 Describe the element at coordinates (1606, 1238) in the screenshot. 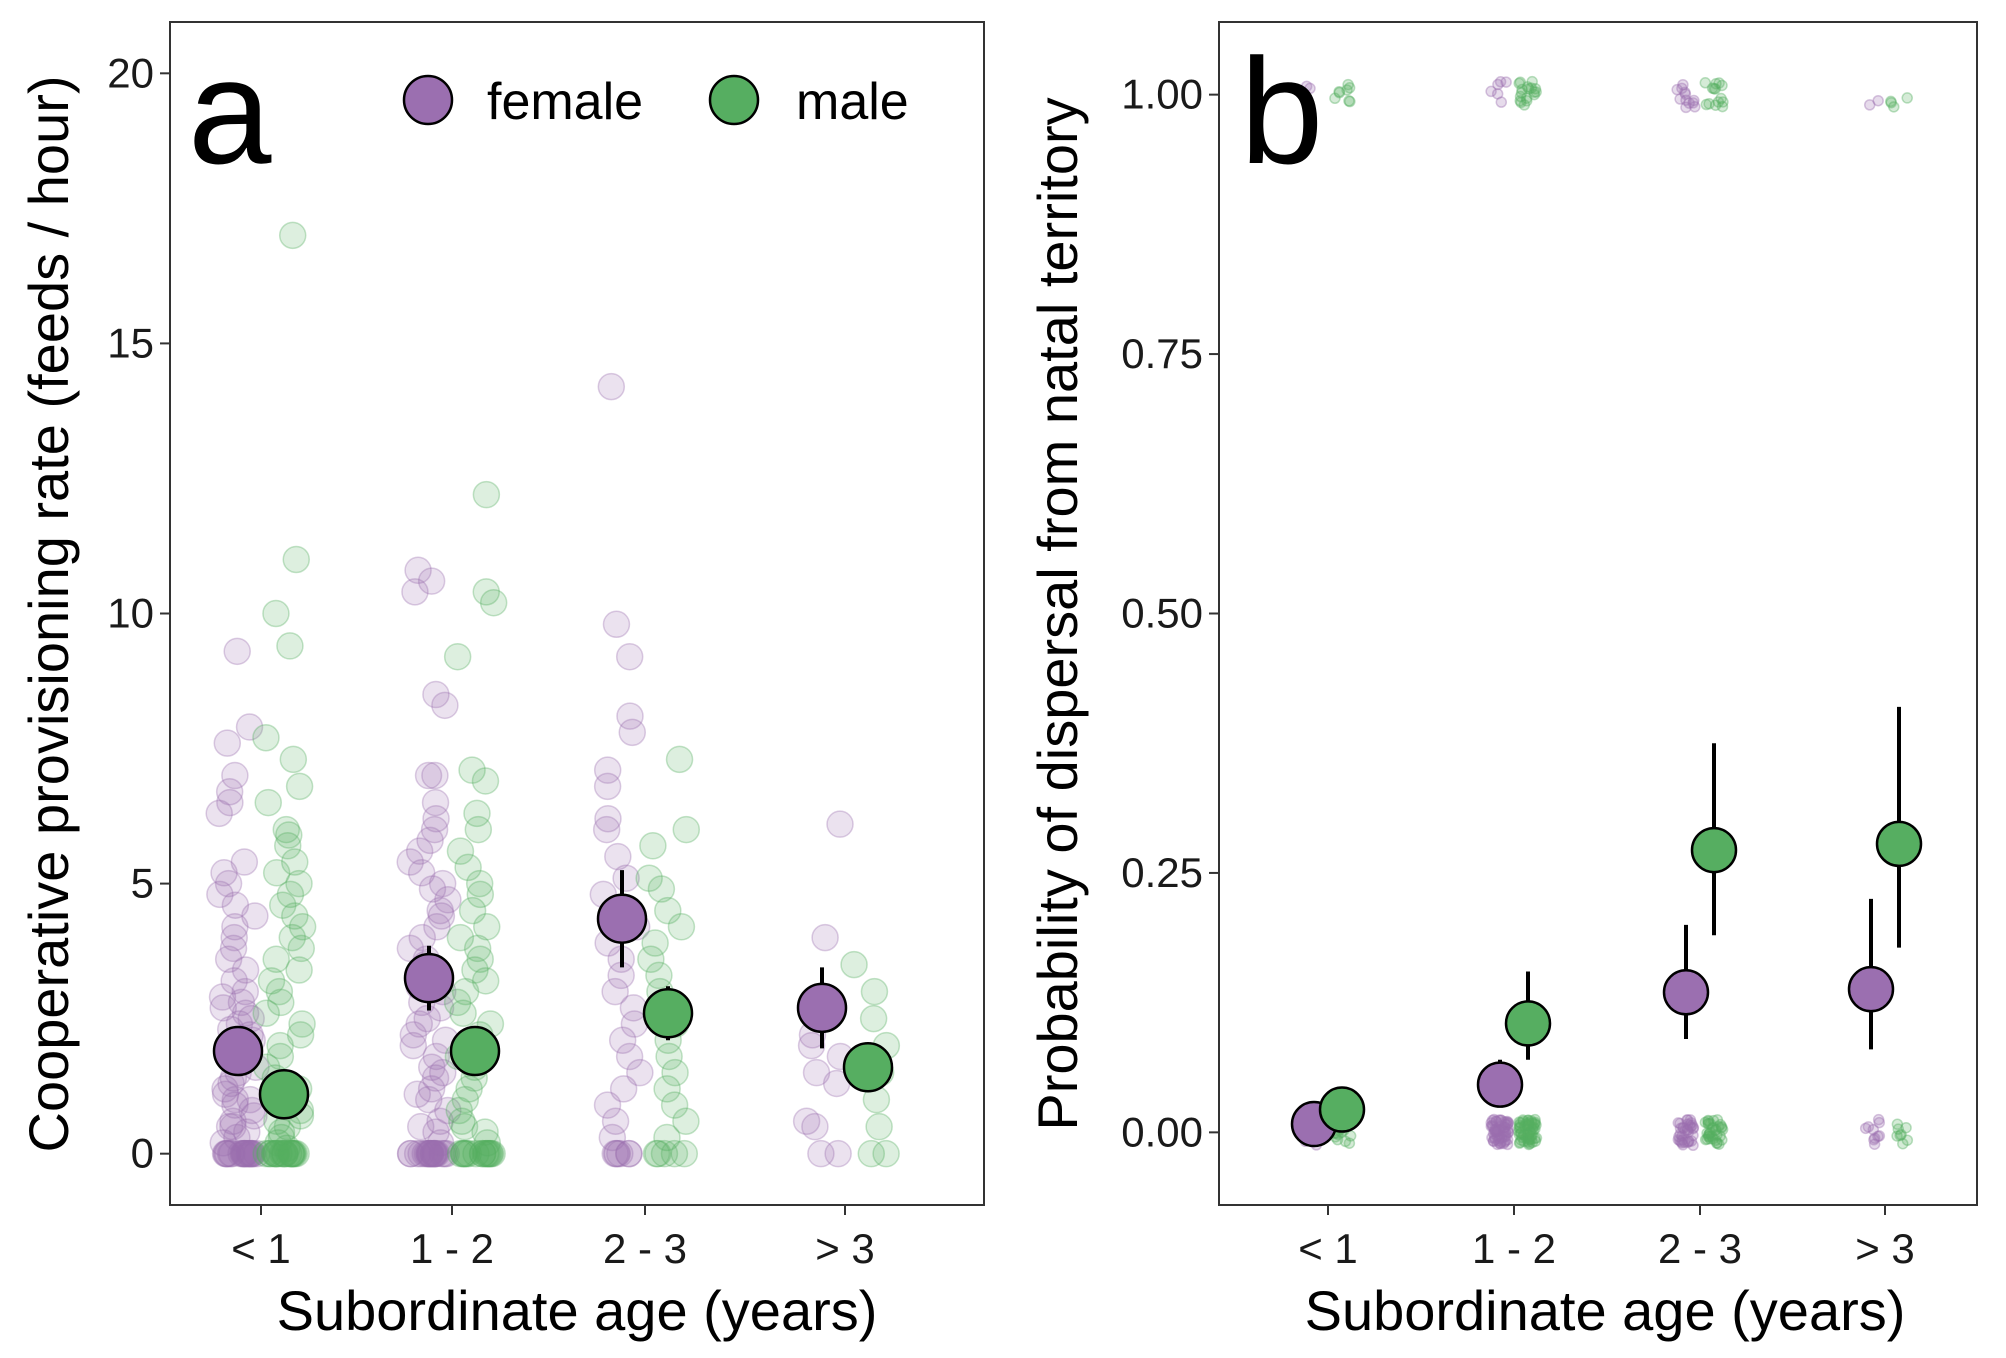

I see `panel-b-x-ticks: < 1 1 - 2 2 - 3 > 3` at that location.